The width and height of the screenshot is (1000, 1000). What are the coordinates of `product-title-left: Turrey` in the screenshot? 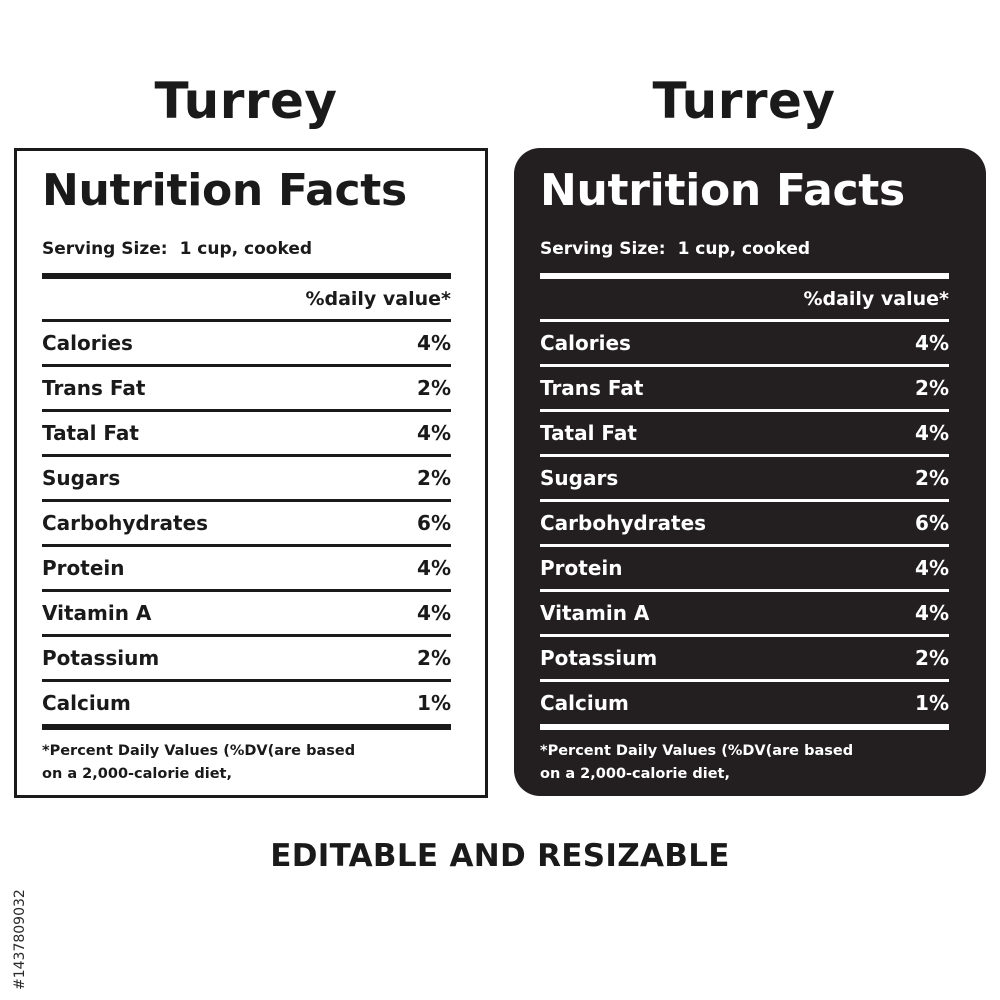 It's located at (246, 101).